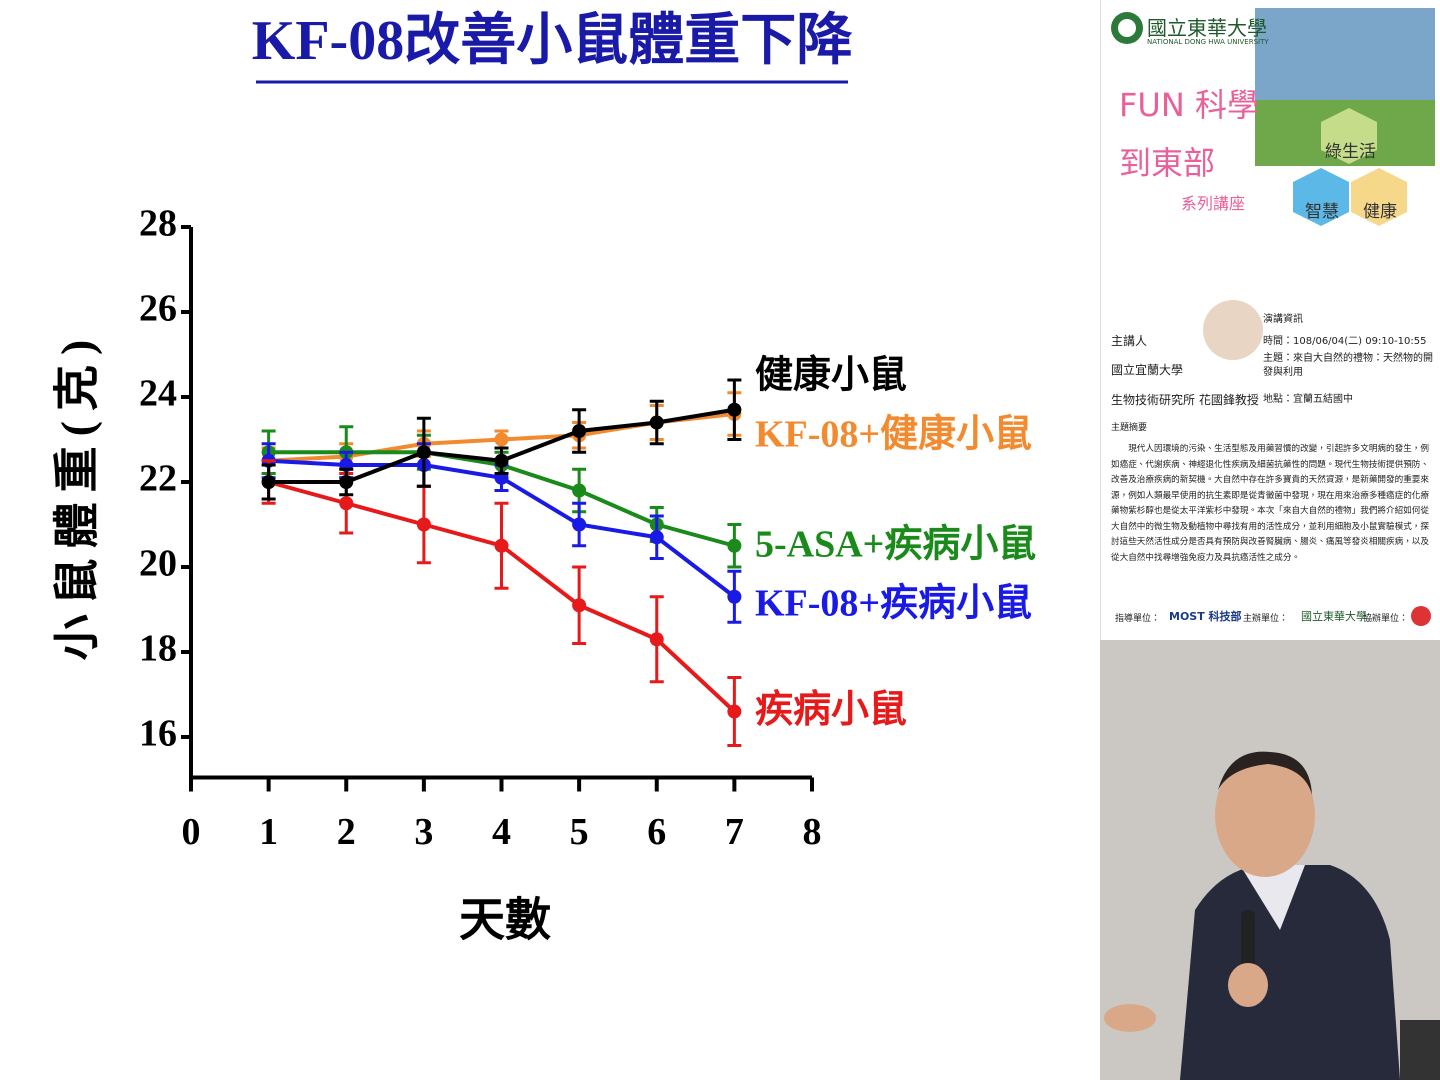 The width and height of the screenshot is (1440, 1080). What do you see at coordinates (158, 479) in the screenshot?
I see `y-tick-label: 22` at bounding box center [158, 479].